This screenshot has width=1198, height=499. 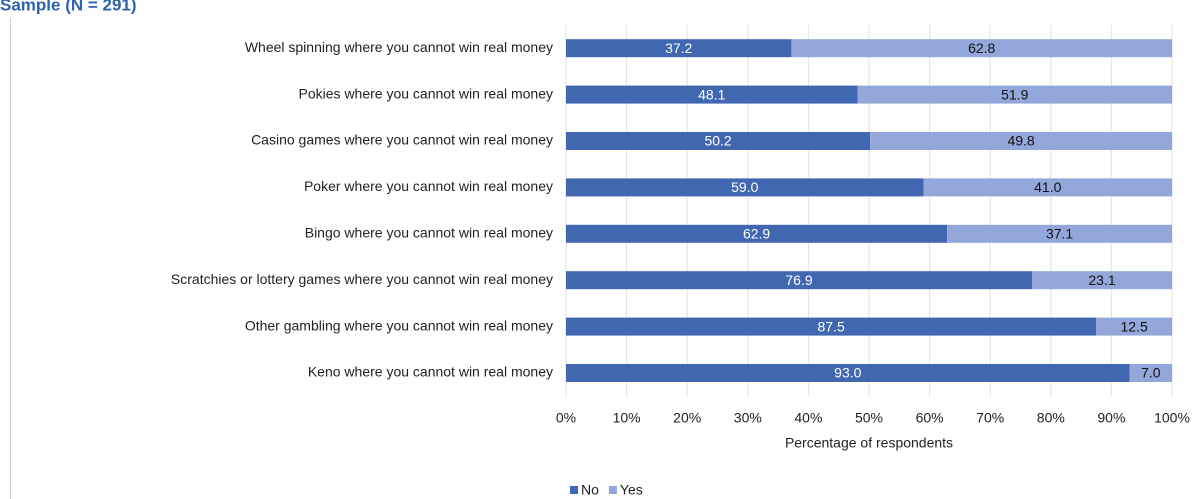 What do you see at coordinates (808, 418) in the screenshot?
I see `x-tick-label: 40%` at bounding box center [808, 418].